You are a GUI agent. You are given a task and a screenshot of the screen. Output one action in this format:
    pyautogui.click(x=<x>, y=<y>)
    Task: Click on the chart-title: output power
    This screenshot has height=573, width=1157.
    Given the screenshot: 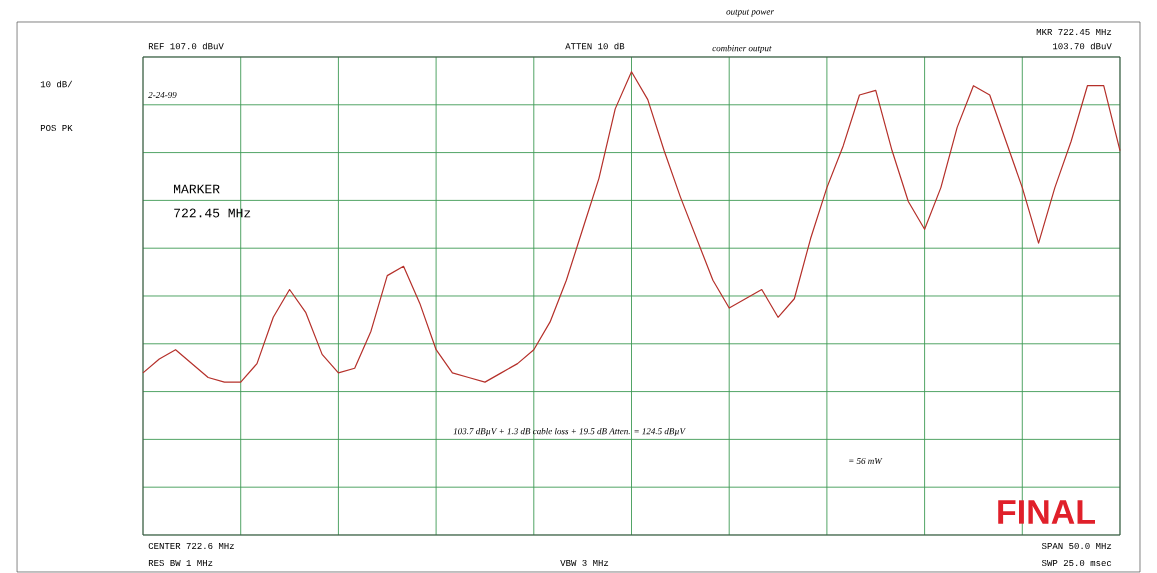 What is the action you would take?
    pyautogui.click(x=750, y=13)
    